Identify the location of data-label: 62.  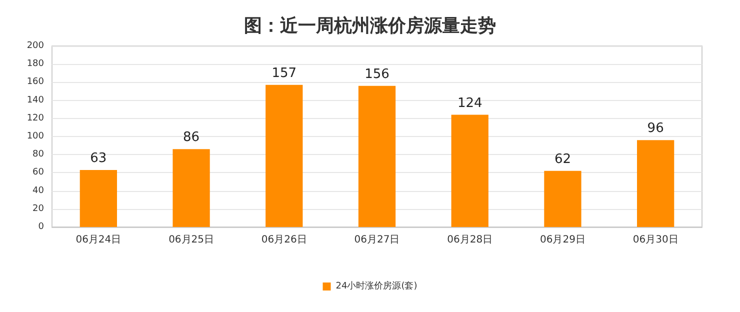
(562, 159).